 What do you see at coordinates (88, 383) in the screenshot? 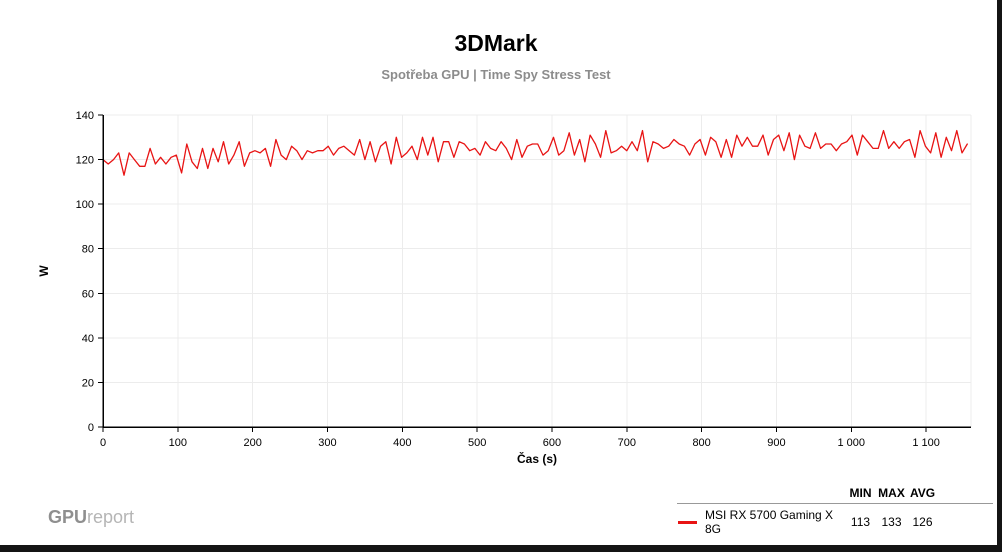
I see `y-tick-label: 20` at bounding box center [88, 383].